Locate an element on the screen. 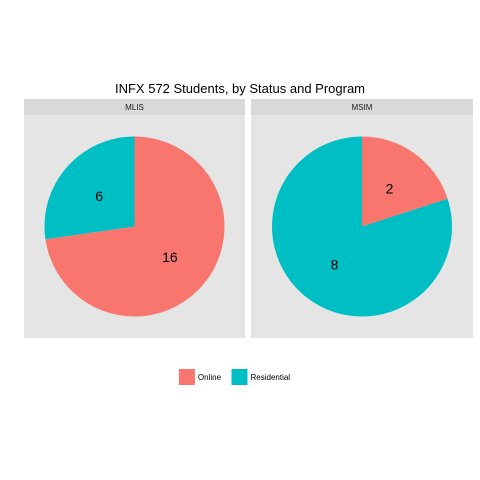  facet-strip-label: MLIS is located at coordinates (134, 107).